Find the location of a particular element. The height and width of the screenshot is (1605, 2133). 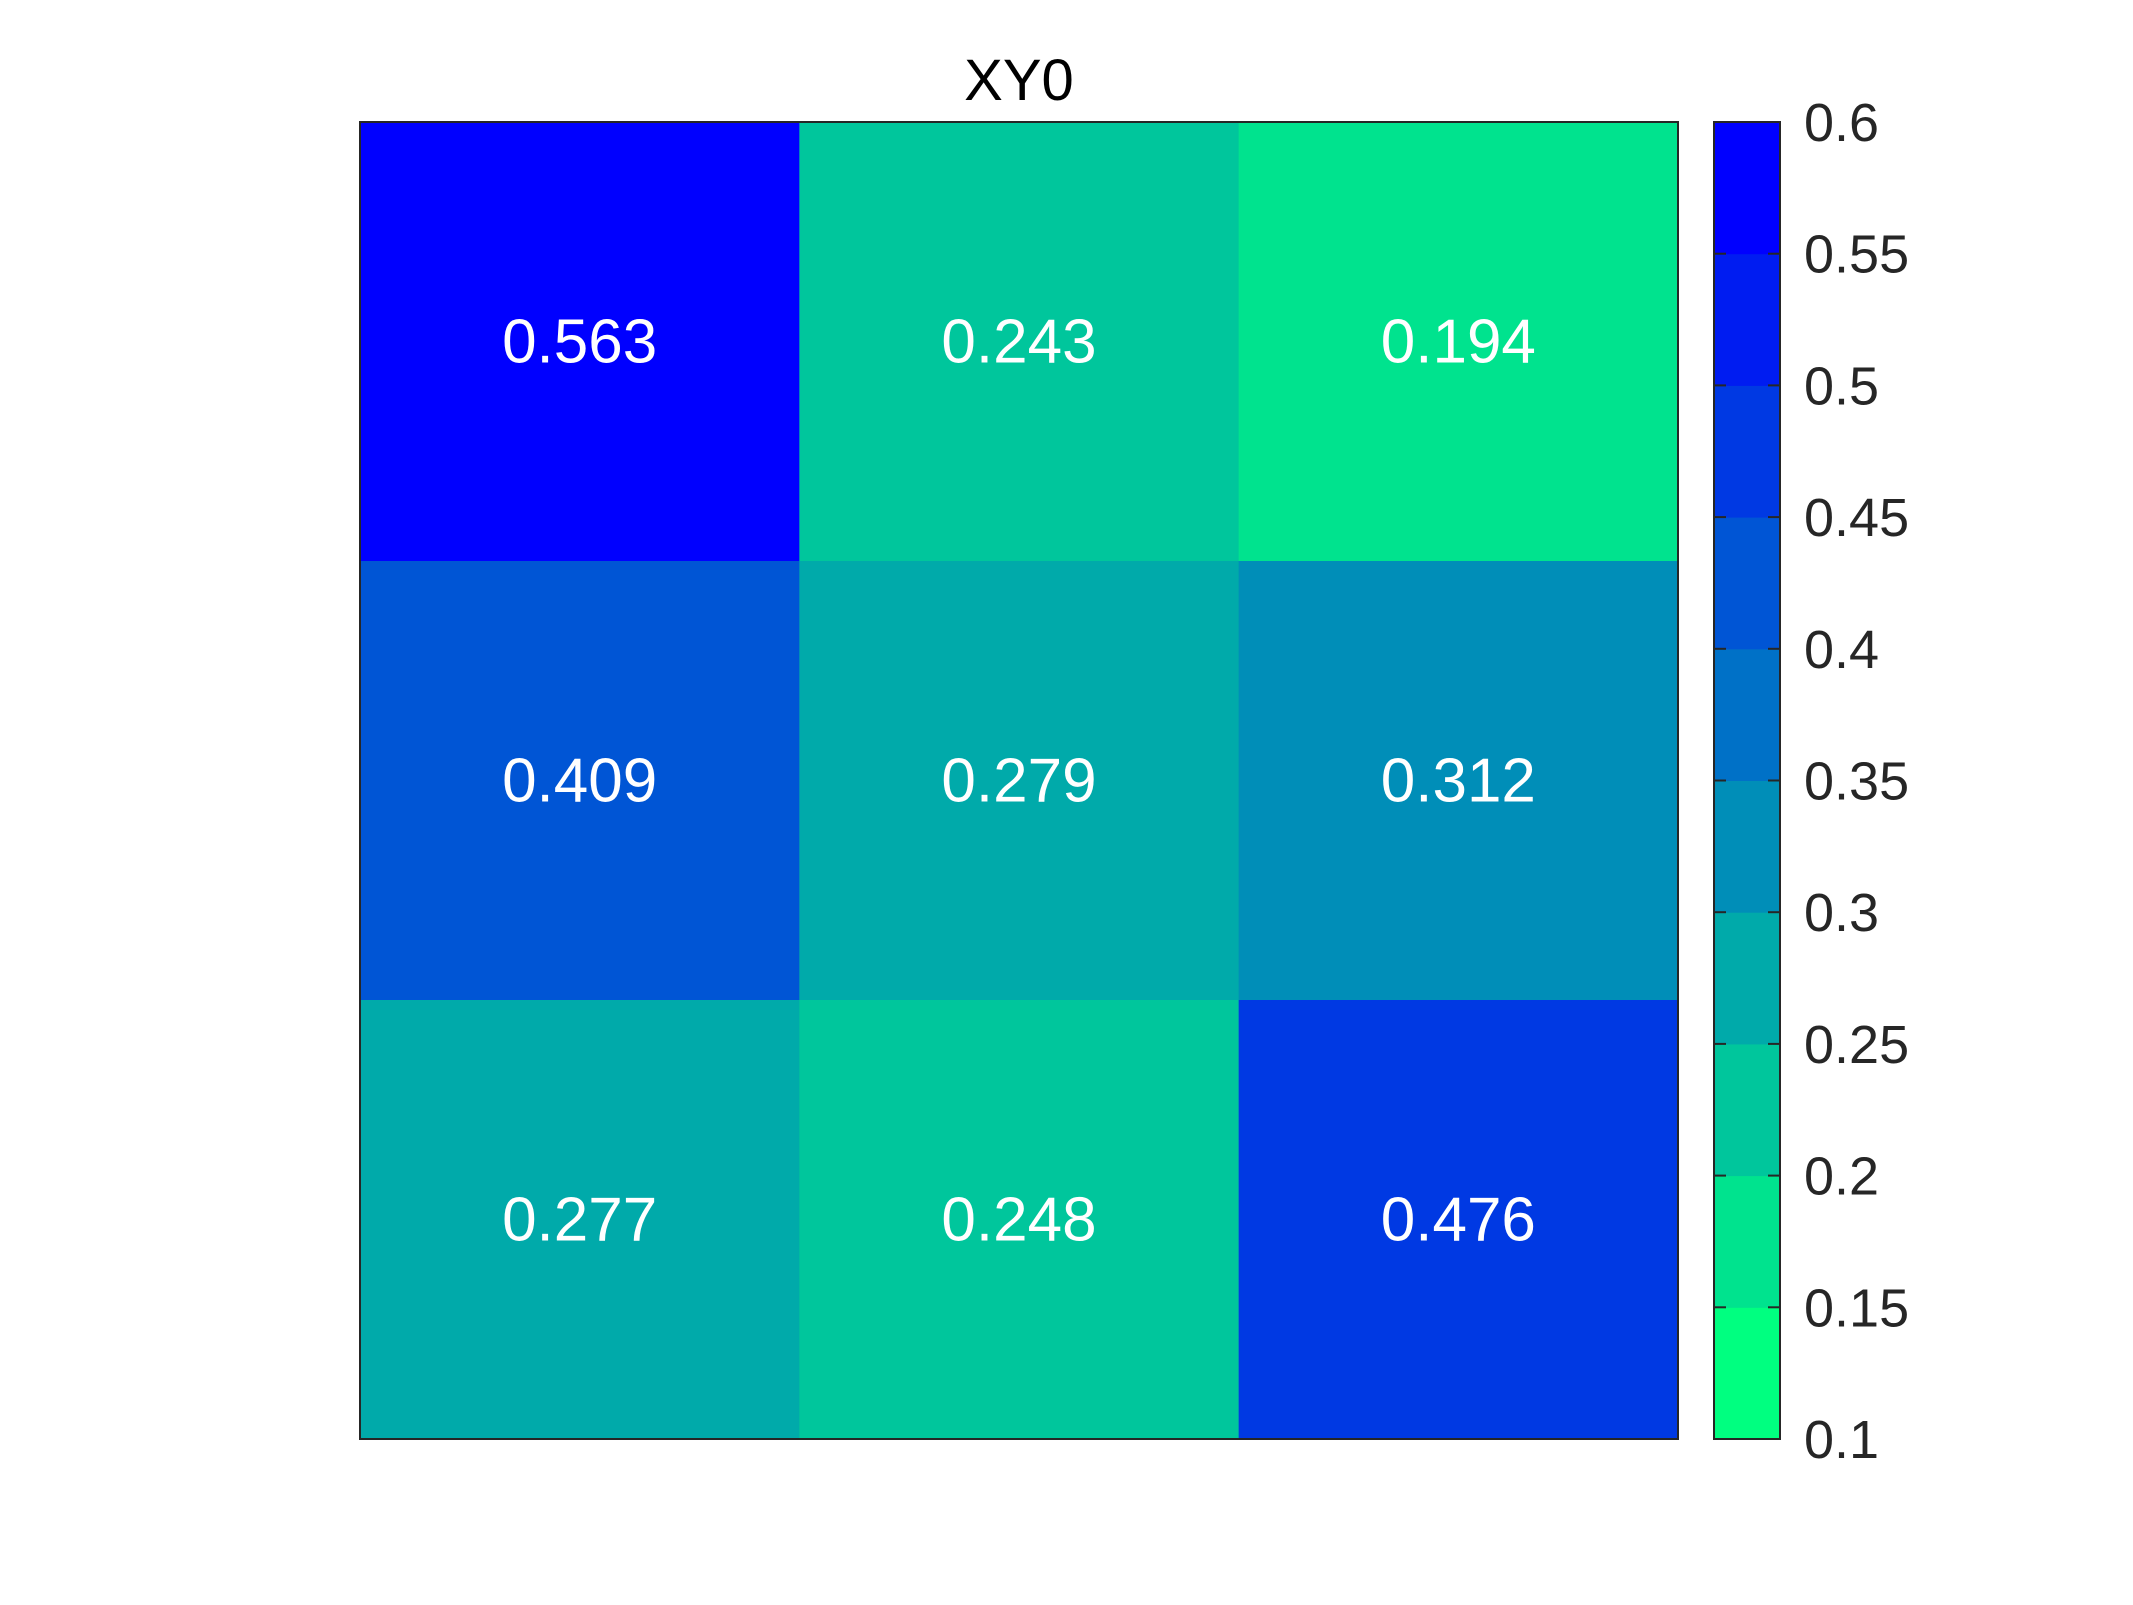

colorbar-tick-label-8: 0.45 is located at coordinates (1856, 518).